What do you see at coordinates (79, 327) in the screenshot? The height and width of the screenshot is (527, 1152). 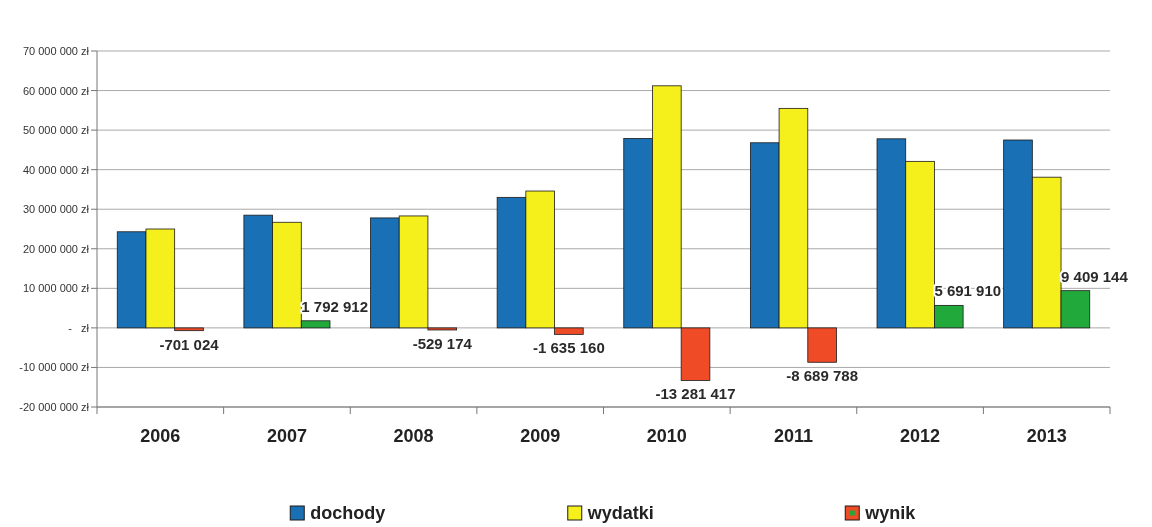 I see `y-tick-label: - zł` at bounding box center [79, 327].